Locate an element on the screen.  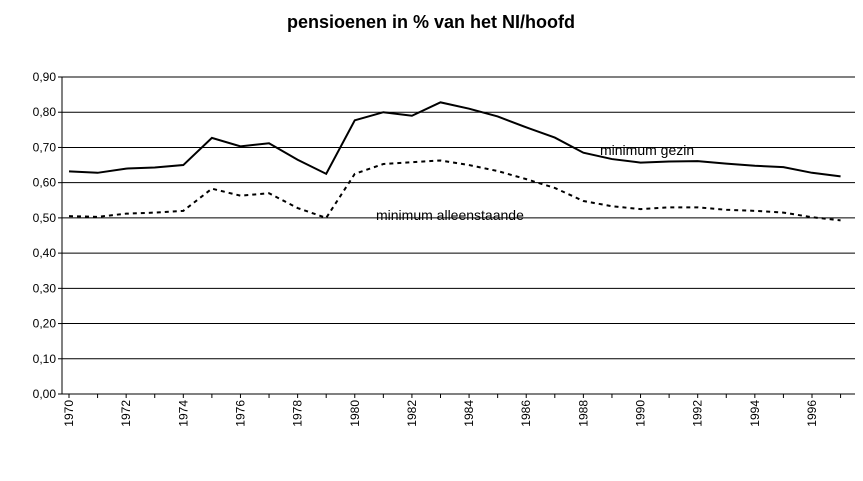
y-tick-label: 0,30 is located at coordinates (45, 288).